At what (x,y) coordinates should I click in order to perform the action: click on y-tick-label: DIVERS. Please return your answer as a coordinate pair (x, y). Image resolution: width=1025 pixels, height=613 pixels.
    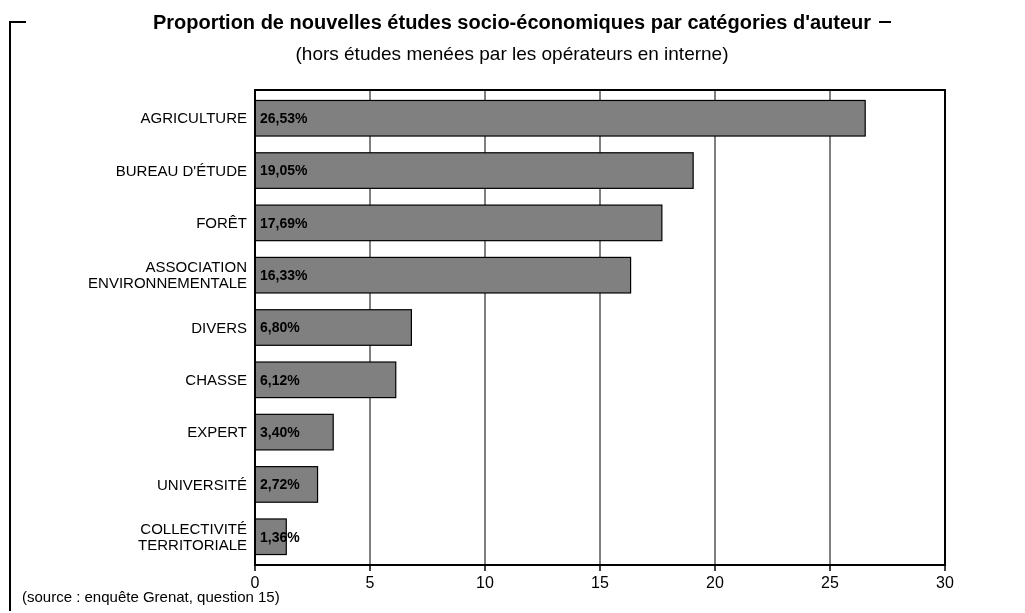
    Looking at the image, I should click on (219, 327).